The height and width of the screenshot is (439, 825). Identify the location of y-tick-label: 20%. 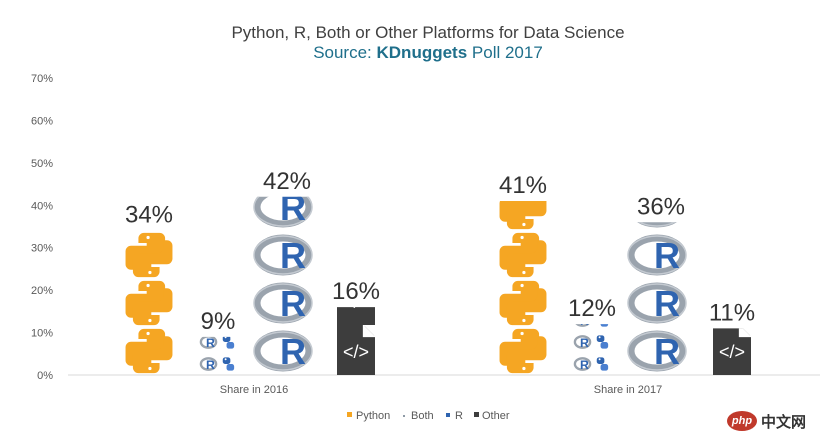
(42, 291).